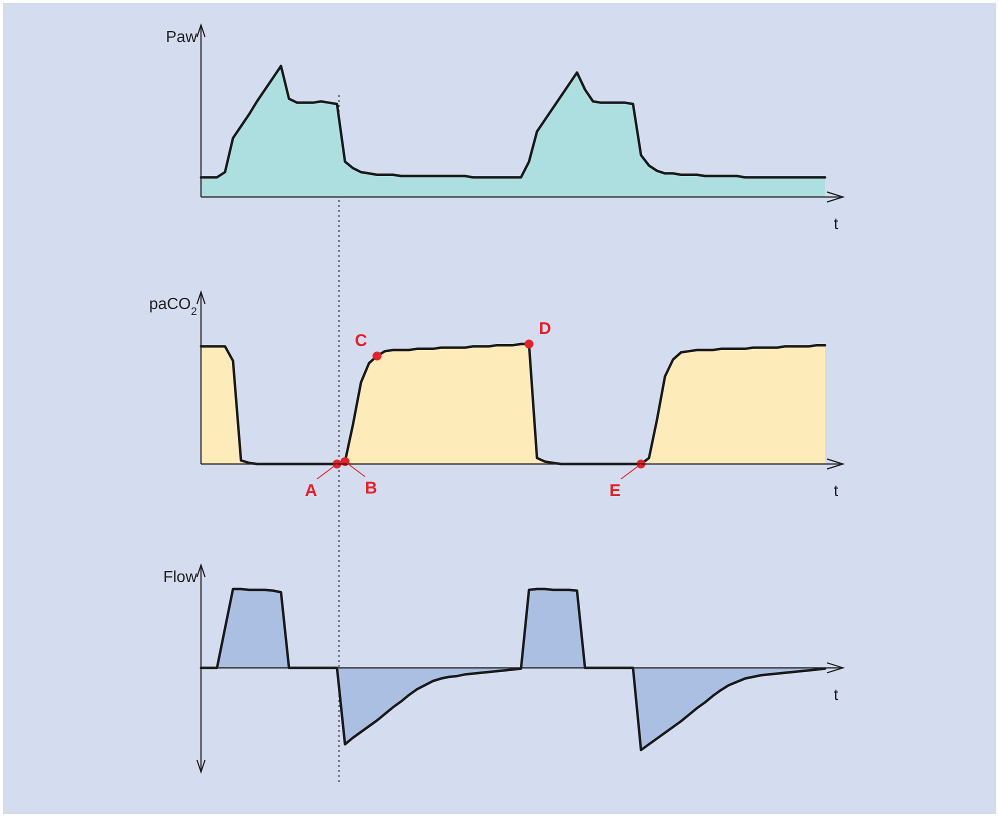  Describe the element at coordinates (545, 328) in the screenshot. I see `text: D` at that location.